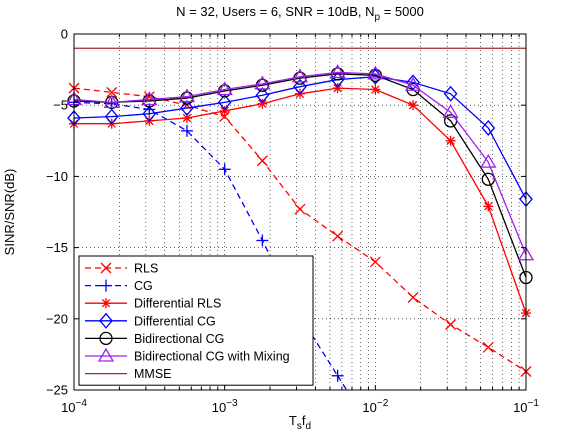 The image size is (584, 439). What do you see at coordinates (175, 321) in the screenshot?
I see `legend-label: Differential CG` at bounding box center [175, 321].